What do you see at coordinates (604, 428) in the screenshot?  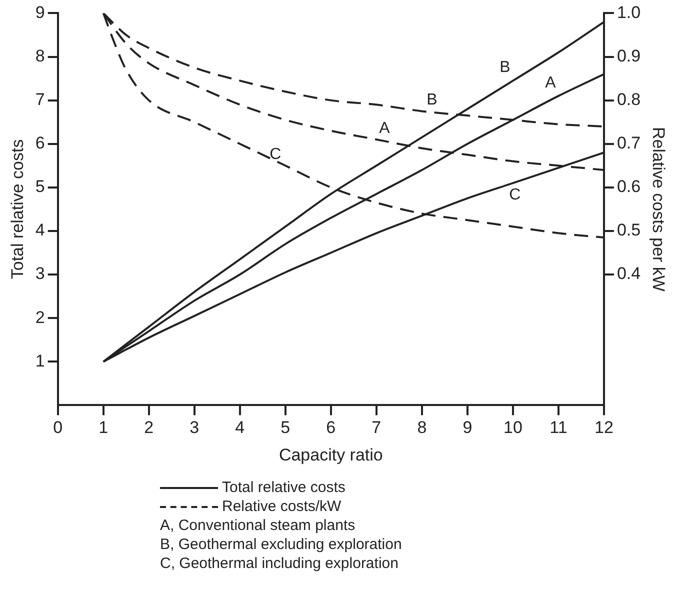 I see `x-tick-label: 12` at bounding box center [604, 428].